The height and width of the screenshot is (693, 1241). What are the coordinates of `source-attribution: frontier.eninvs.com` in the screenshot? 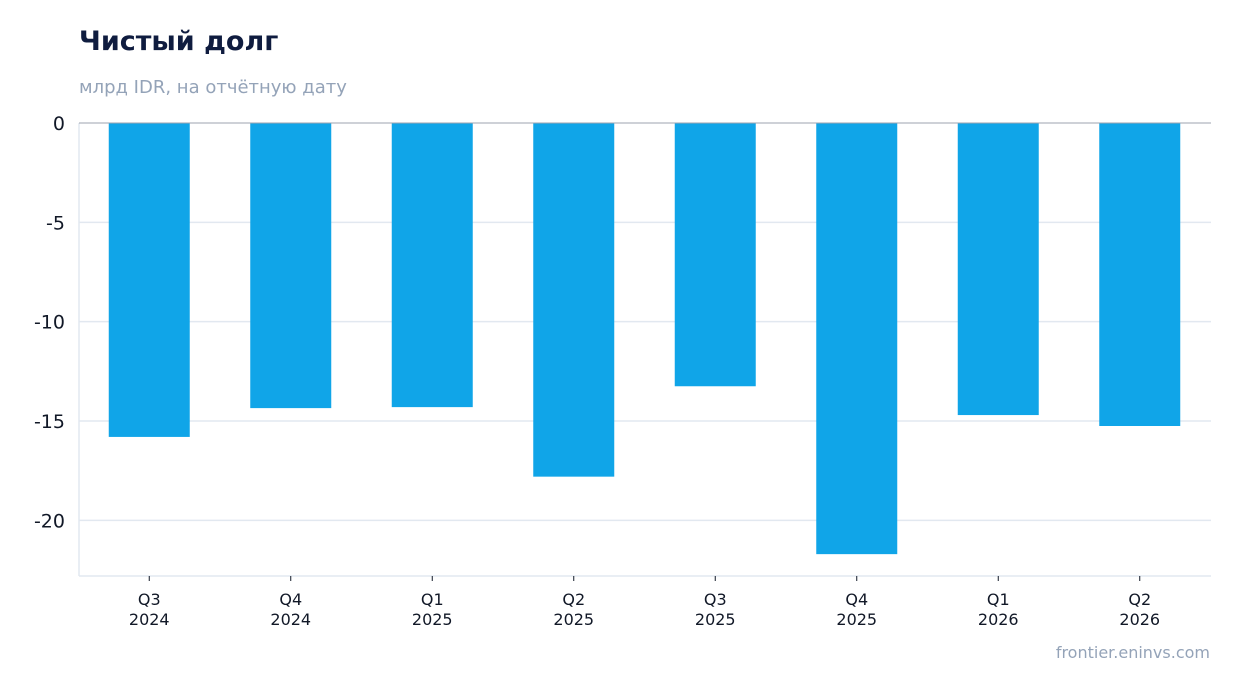 It's located at (1132, 652).